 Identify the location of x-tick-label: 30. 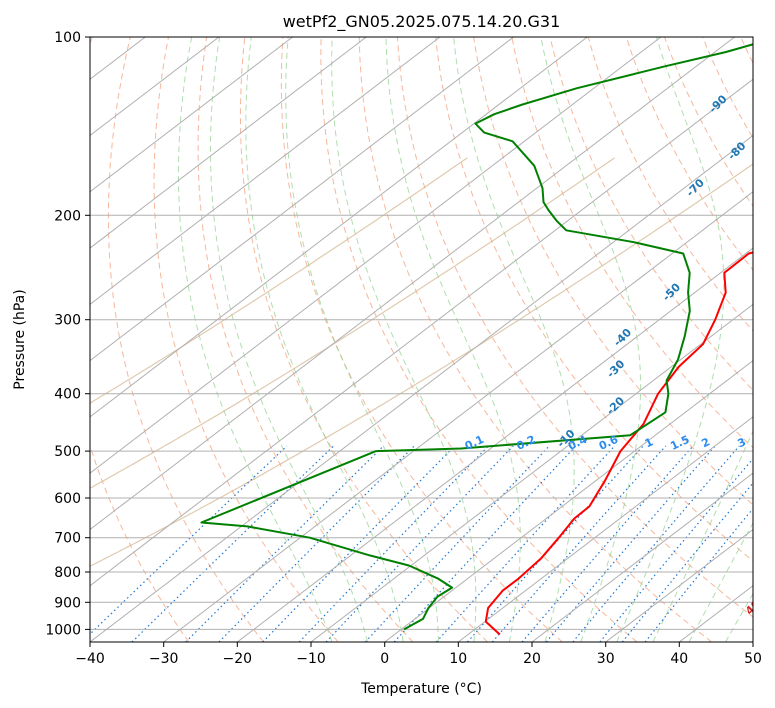
(606, 659).